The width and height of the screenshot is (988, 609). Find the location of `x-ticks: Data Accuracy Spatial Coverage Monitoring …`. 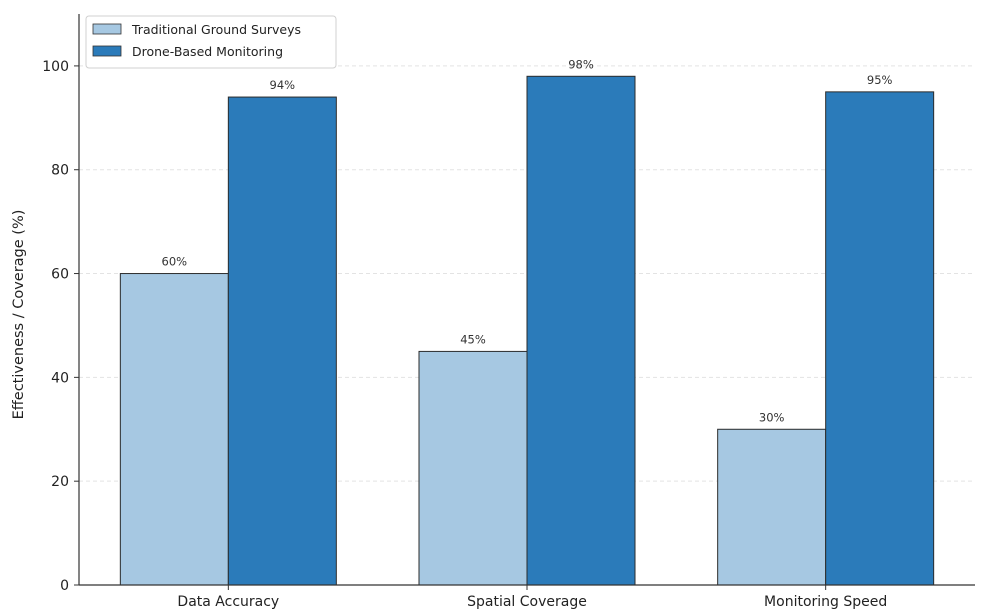

x-ticks: Data Accuracy Spatial Coverage Monitoring … is located at coordinates (532, 597).